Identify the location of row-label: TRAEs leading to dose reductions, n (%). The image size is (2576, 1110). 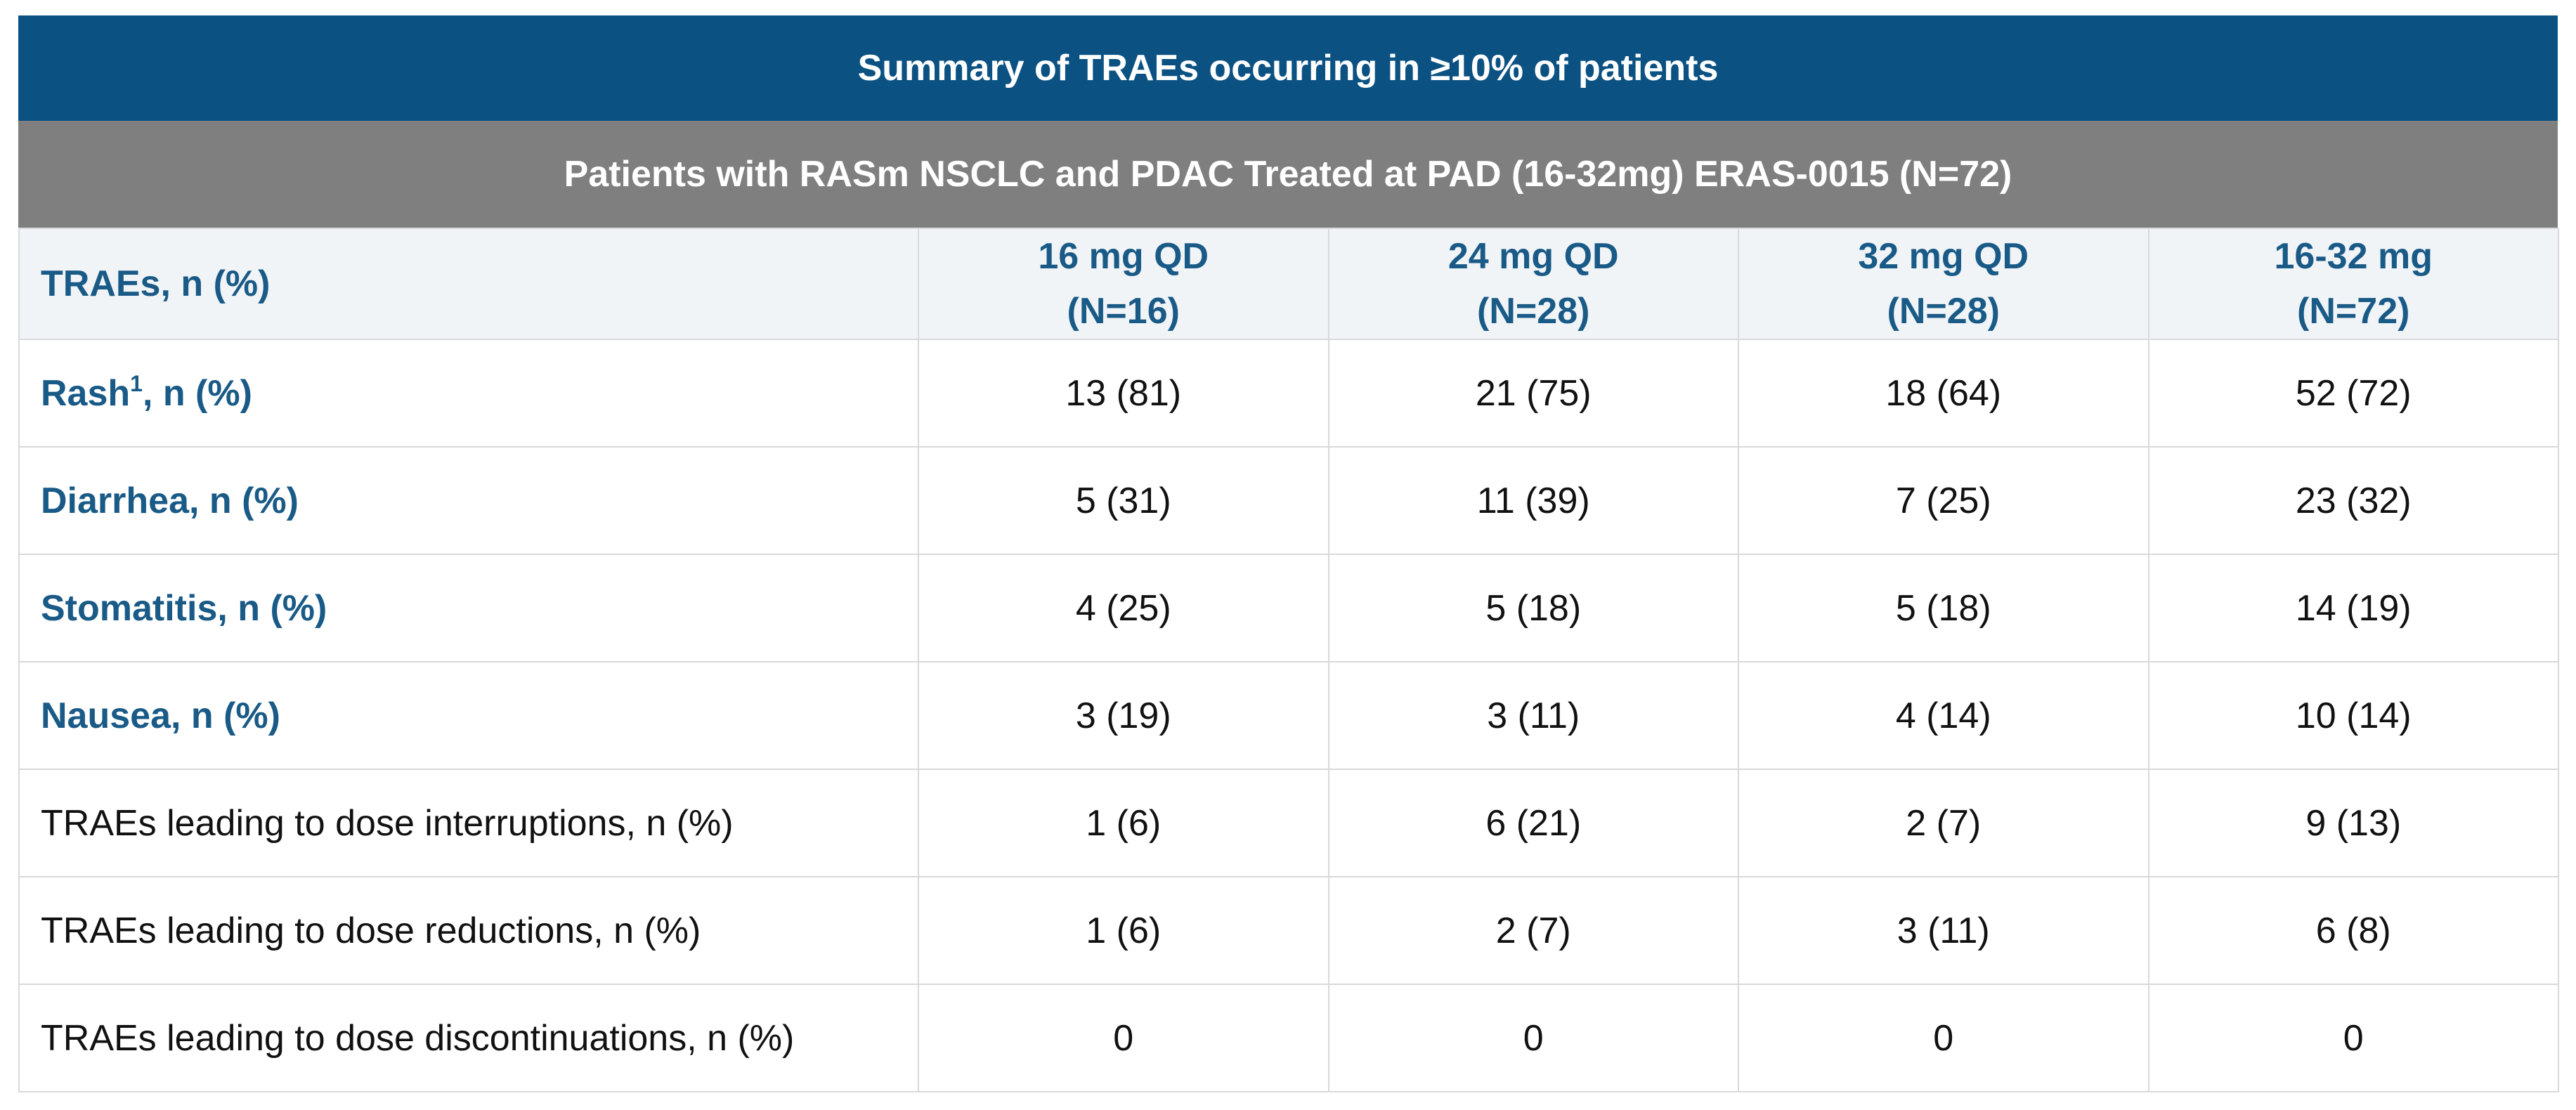
(468, 930).